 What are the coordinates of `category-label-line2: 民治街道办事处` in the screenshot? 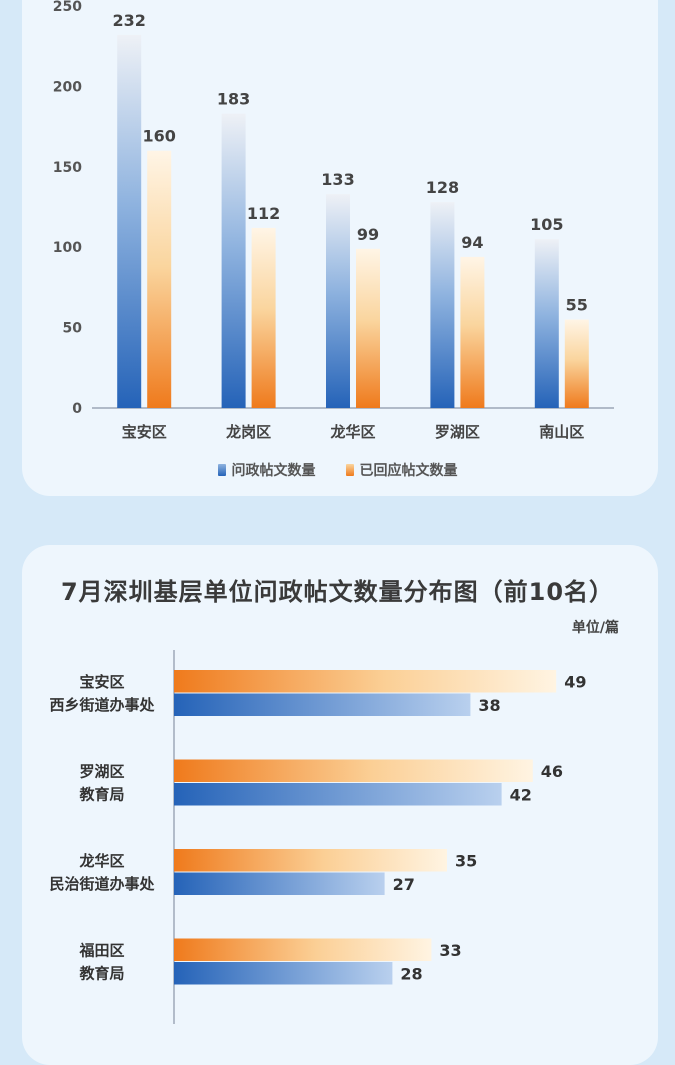 It's located at (102, 884).